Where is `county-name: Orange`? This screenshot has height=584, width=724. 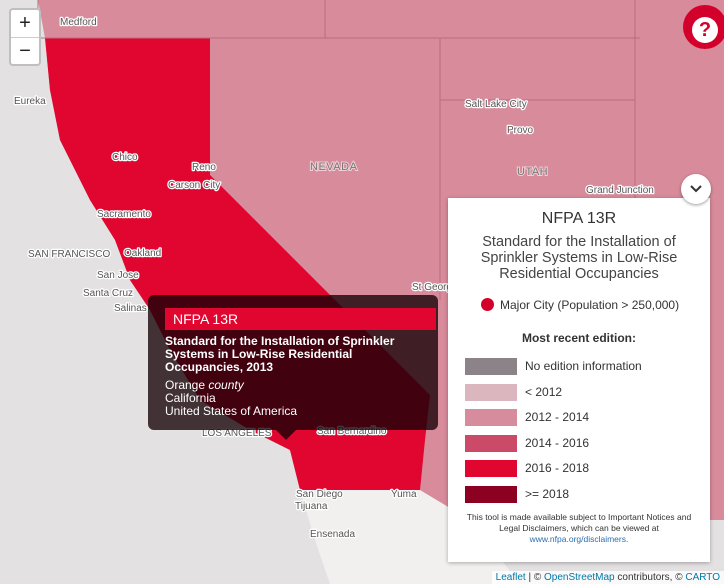 county-name: Orange is located at coordinates (185, 385).